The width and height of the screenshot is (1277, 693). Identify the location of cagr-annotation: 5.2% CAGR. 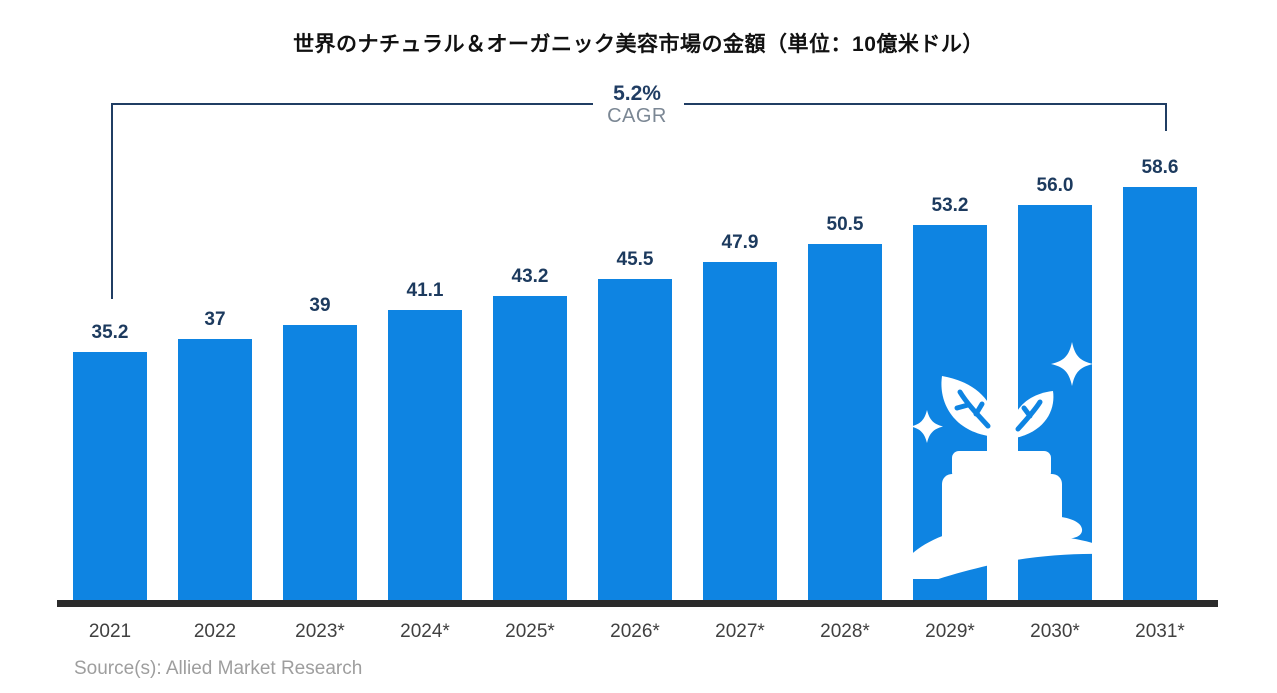
(637, 104).